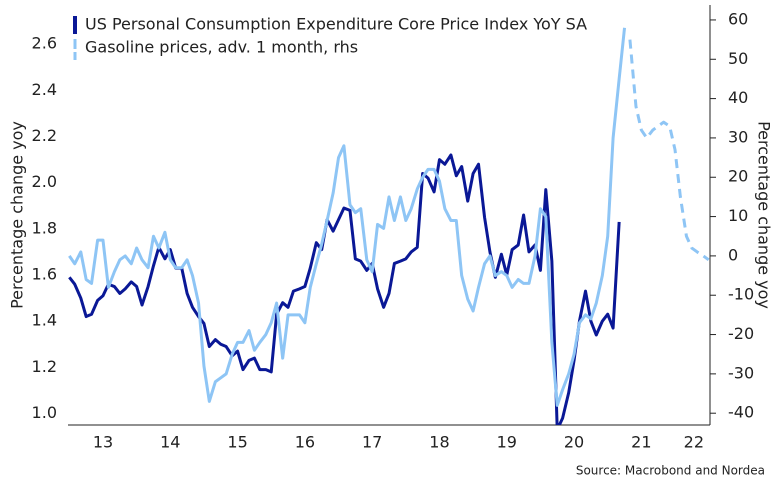 The width and height of the screenshot is (783, 493). Describe the element at coordinates (507, 442) in the screenshot. I see `x-tick-label: 19` at that location.